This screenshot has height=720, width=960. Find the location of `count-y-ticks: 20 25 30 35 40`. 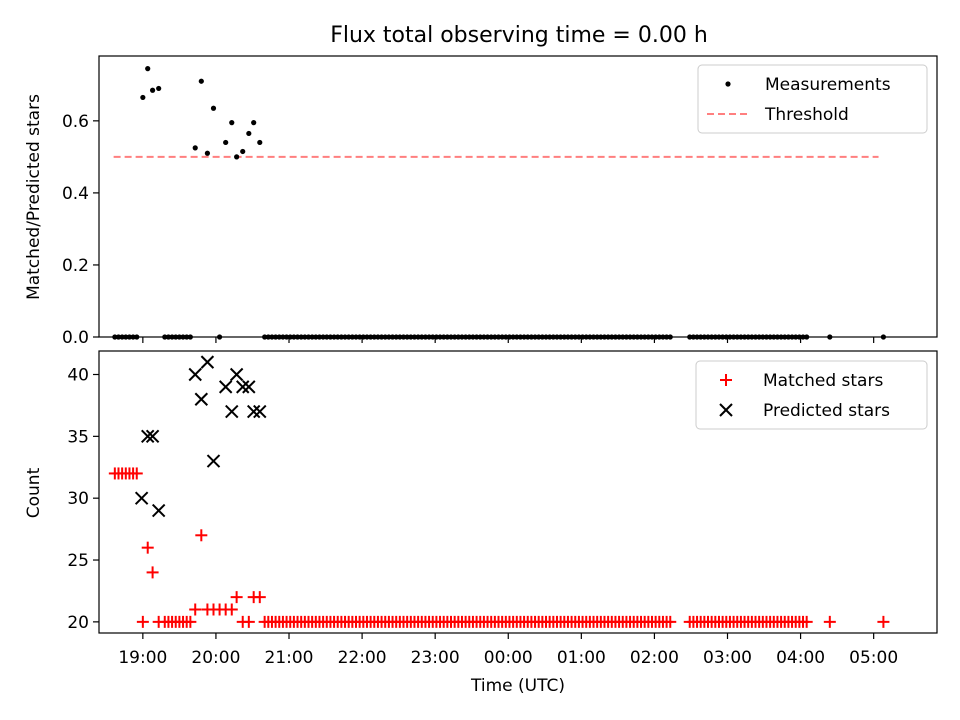

count-y-ticks: 20 25 30 35 40 is located at coordinates (83, 499).